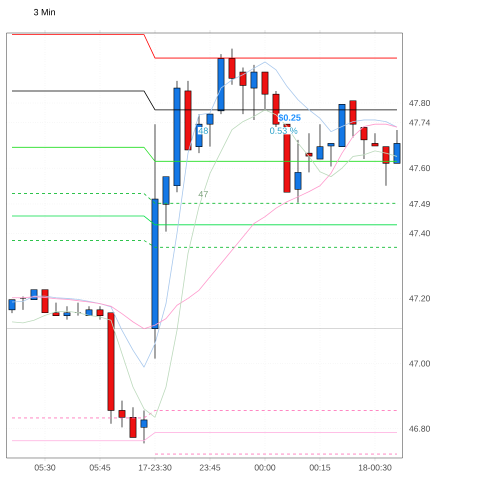 Image resolution: width=487 pixels, height=488 pixels. What do you see at coordinates (419, 103) in the screenshot?
I see `y-tick-label: 47.80` at bounding box center [419, 103].